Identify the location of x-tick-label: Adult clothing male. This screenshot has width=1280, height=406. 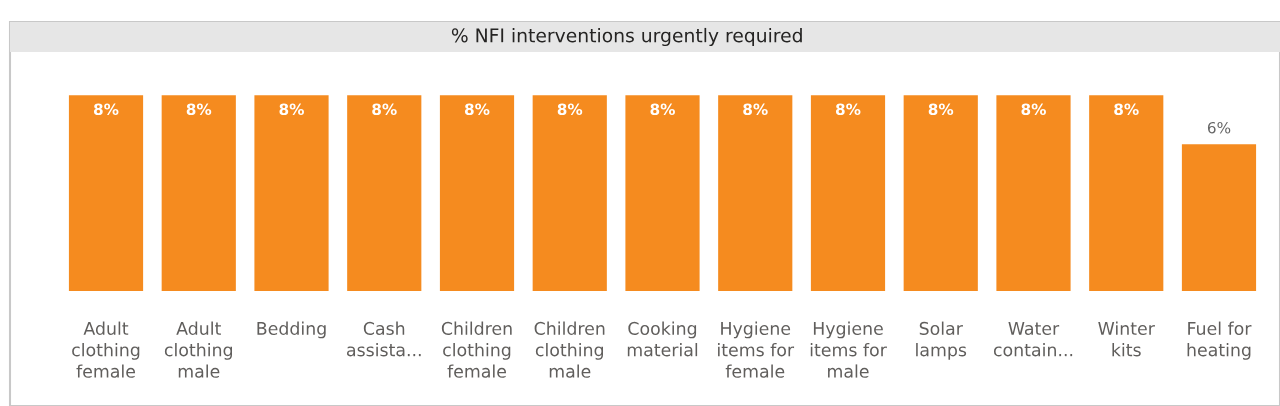
(198, 349).